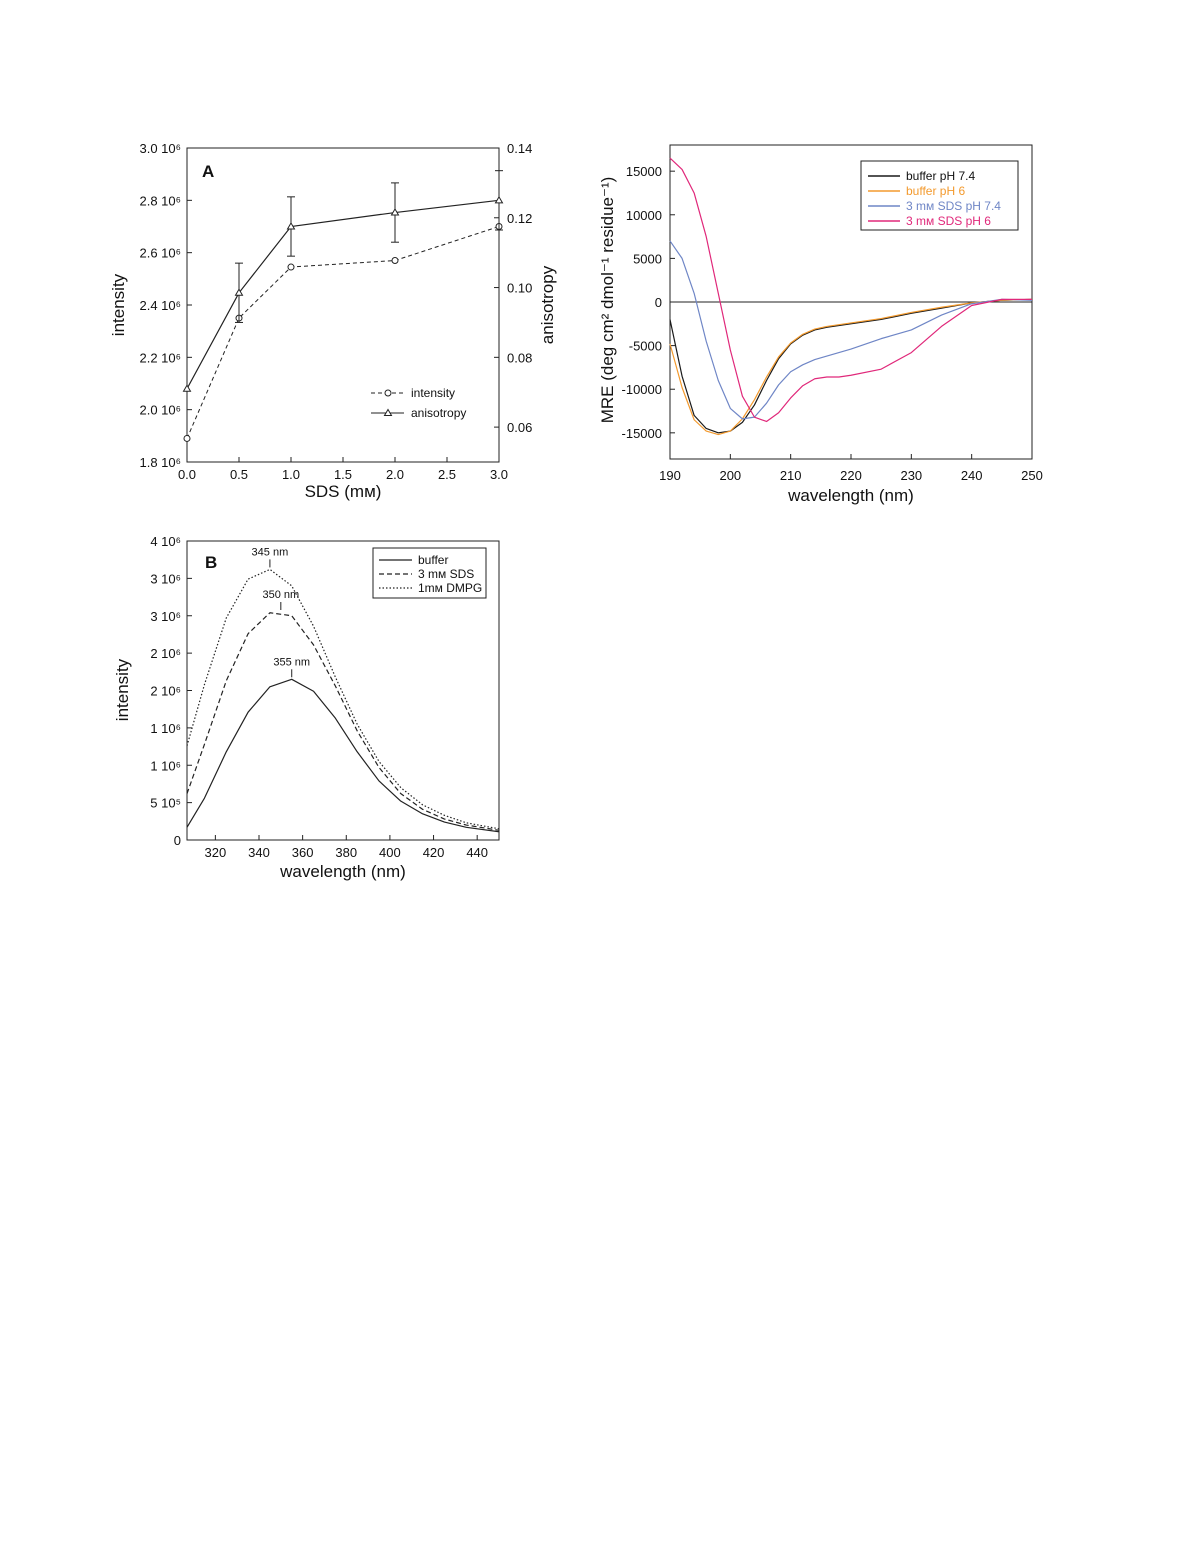 This screenshot has height=1566, width=1192. I want to click on buffer-spectrum-line, so click(343, 755).